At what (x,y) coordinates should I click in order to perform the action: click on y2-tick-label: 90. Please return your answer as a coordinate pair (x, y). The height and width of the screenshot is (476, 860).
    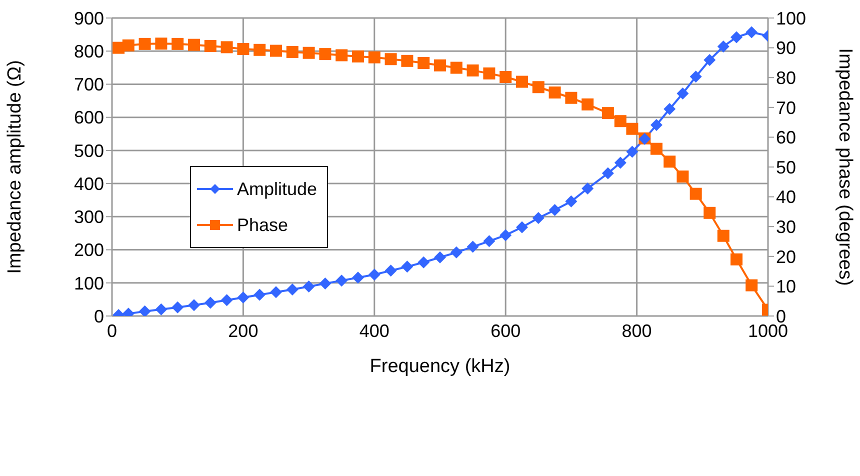
    Looking at the image, I should click on (786, 48).